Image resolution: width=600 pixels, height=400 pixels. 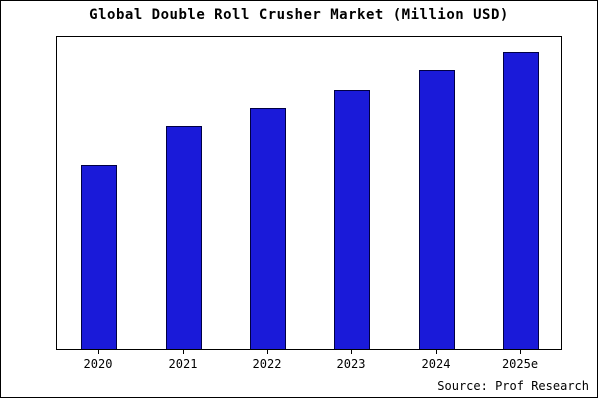 What do you see at coordinates (352, 219) in the screenshot?
I see `bar-2023` at bounding box center [352, 219].